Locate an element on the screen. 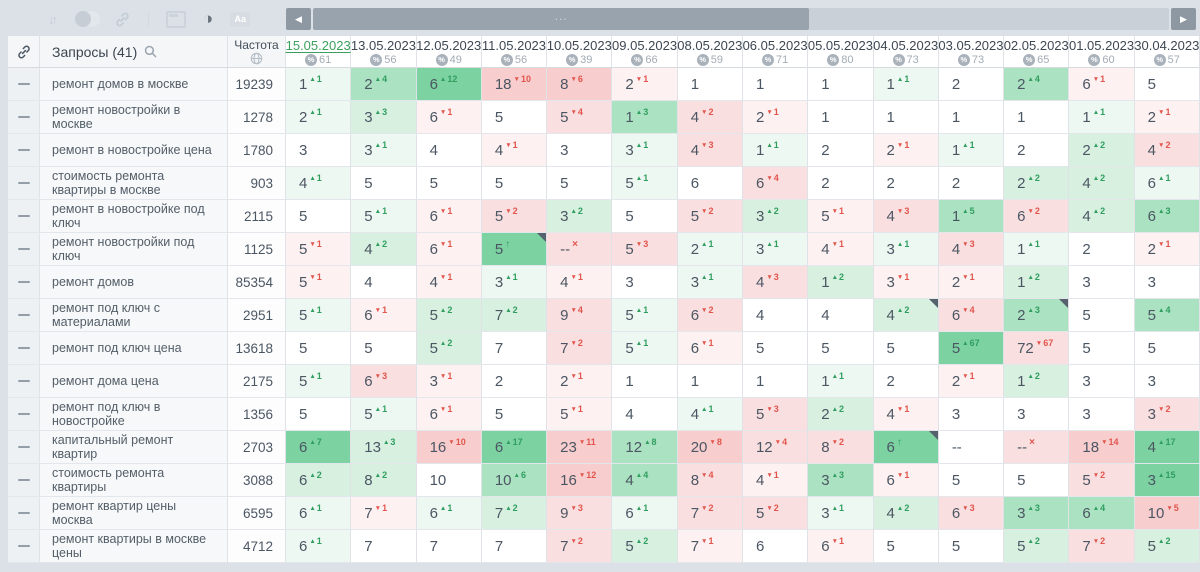 This screenshot has height=572, width=1200. position-cell: 10 ▲6 is located at coordinates (514, 480).